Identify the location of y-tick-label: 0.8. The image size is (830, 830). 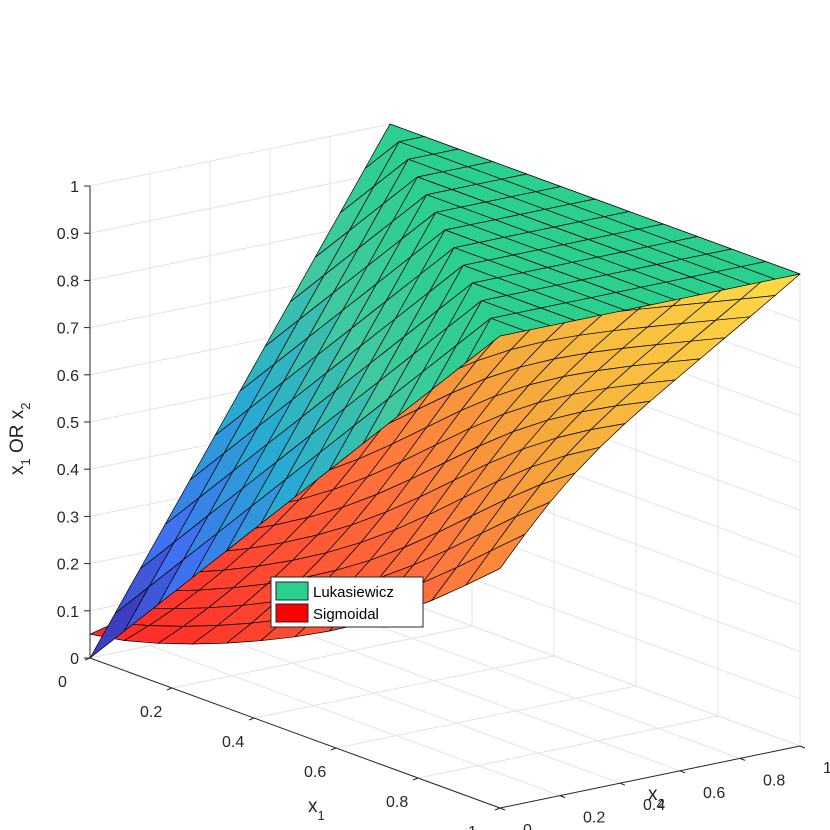
(774, 780).